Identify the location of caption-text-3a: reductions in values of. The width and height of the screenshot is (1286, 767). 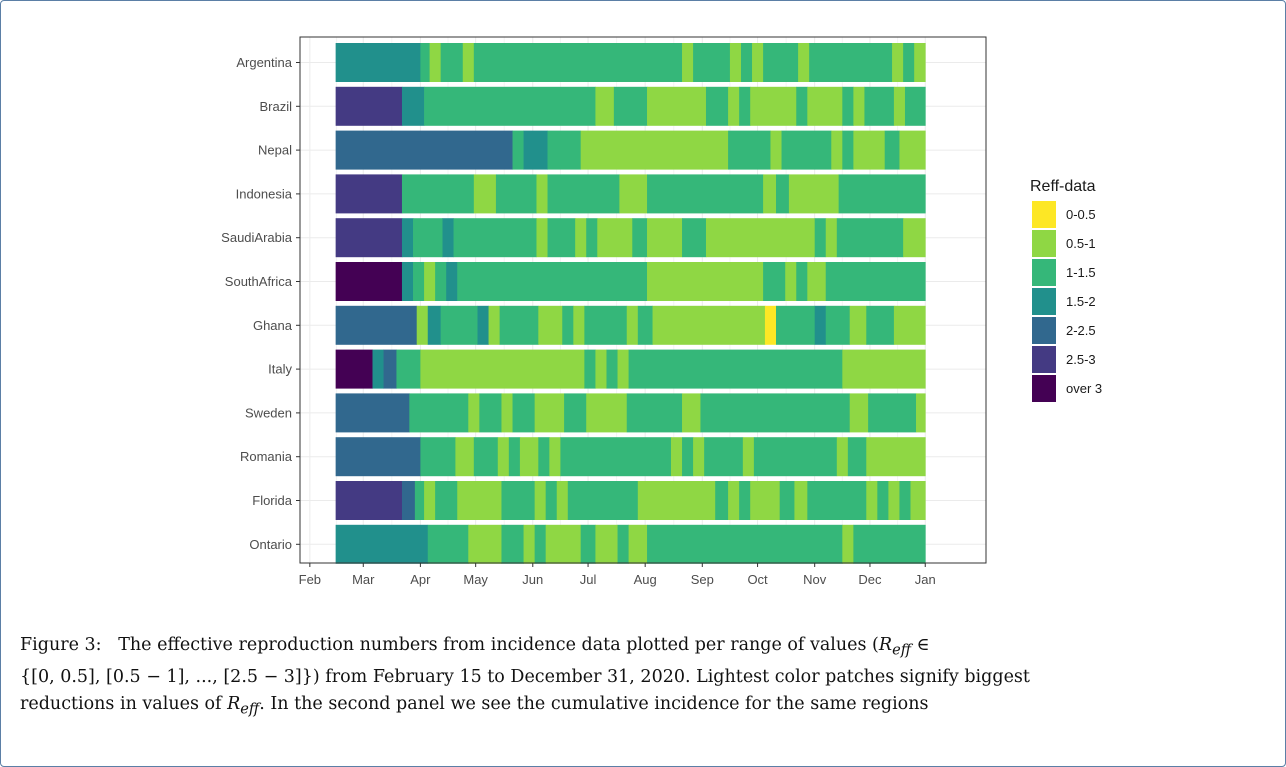
(124, 703).